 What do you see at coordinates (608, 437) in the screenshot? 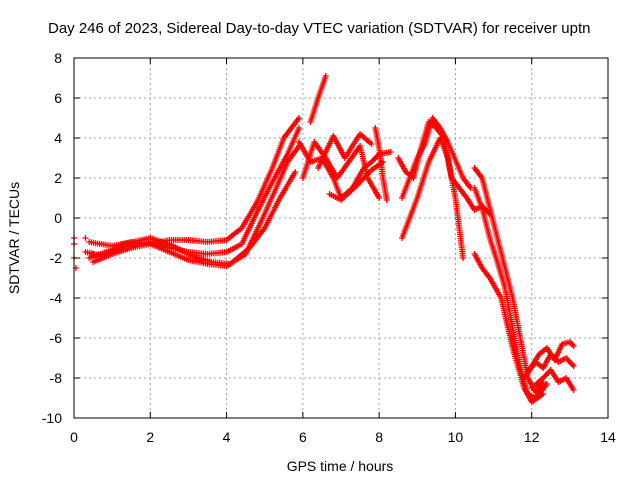
I see `x-tick-label: 14` at bounding box center [608, 437].